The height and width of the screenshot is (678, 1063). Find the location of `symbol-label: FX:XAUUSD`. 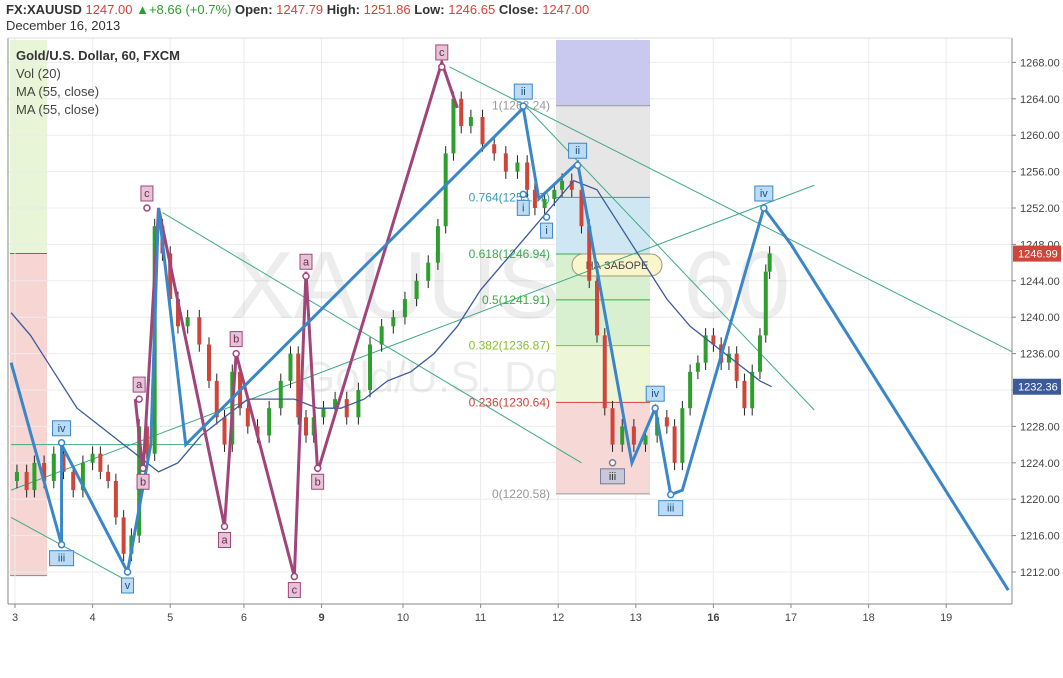

symbol-label: FX:XAUUSD is located at coordinates (44, 9).